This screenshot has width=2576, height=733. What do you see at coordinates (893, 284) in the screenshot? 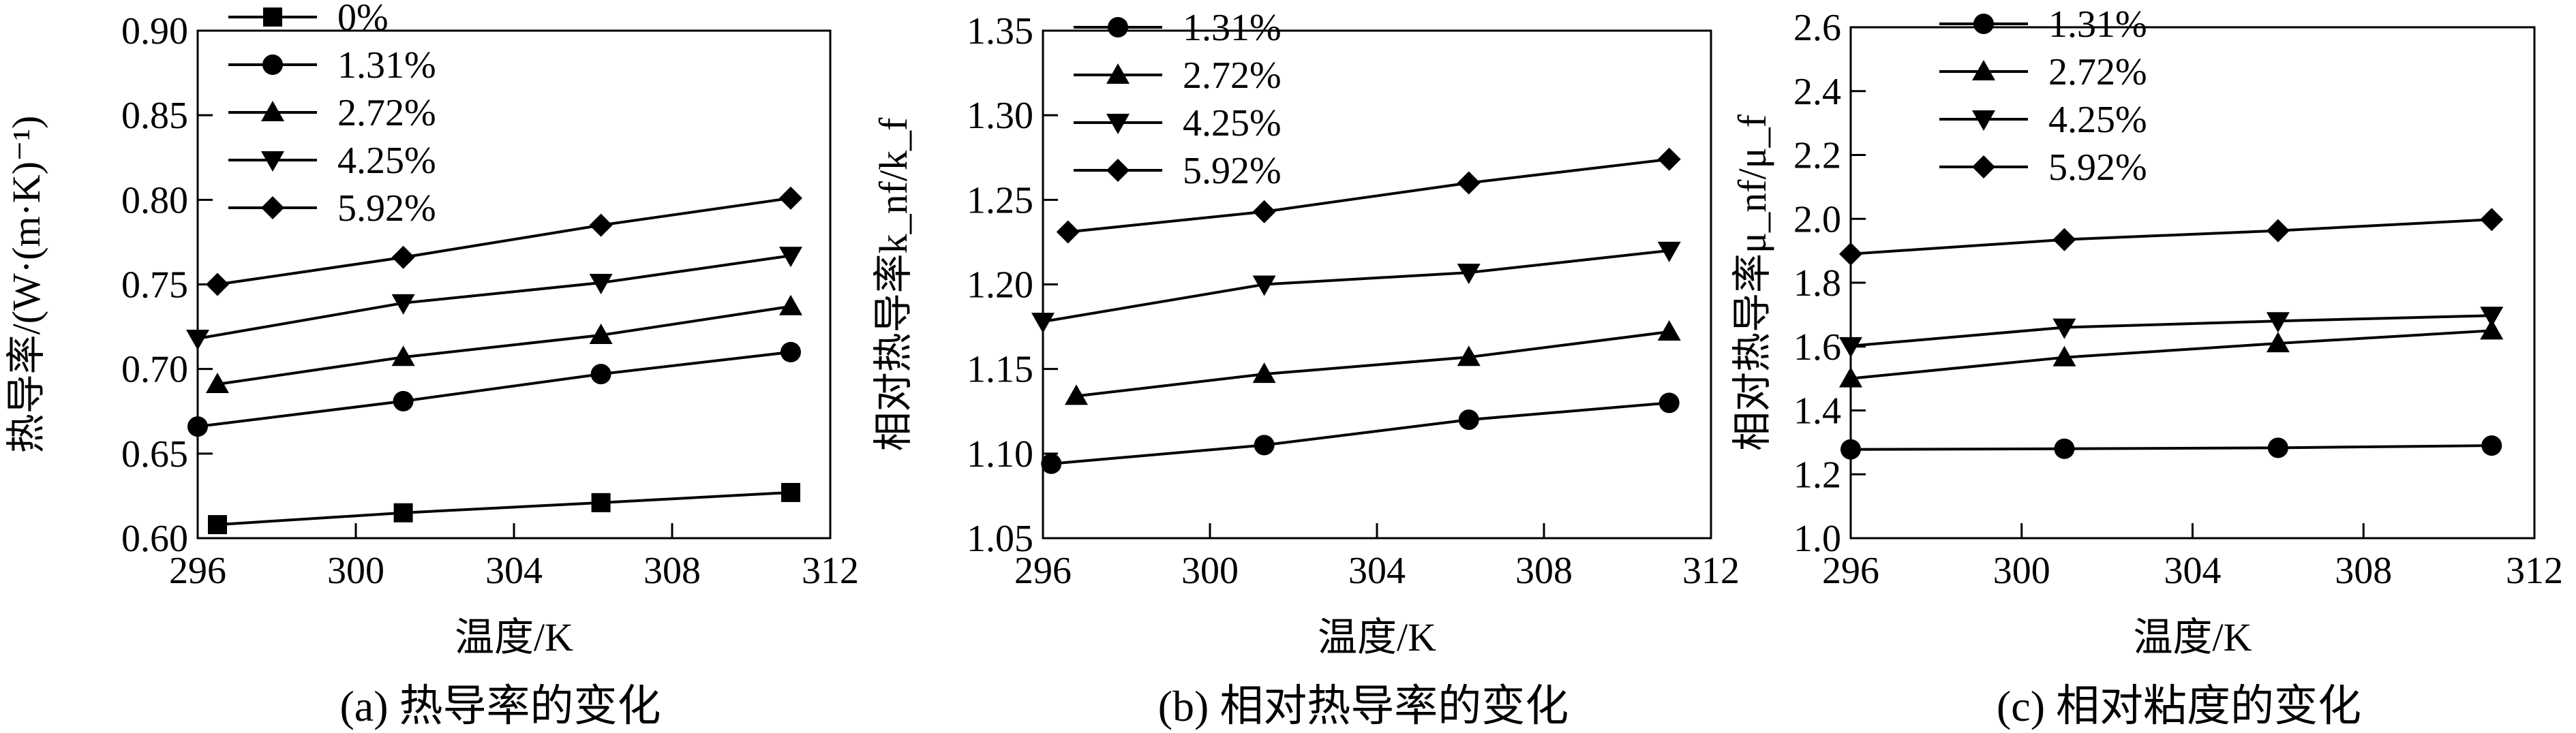
I see `y-axis-title: 相对热导率k_nf/k_f` at bounding box center [893, 284].